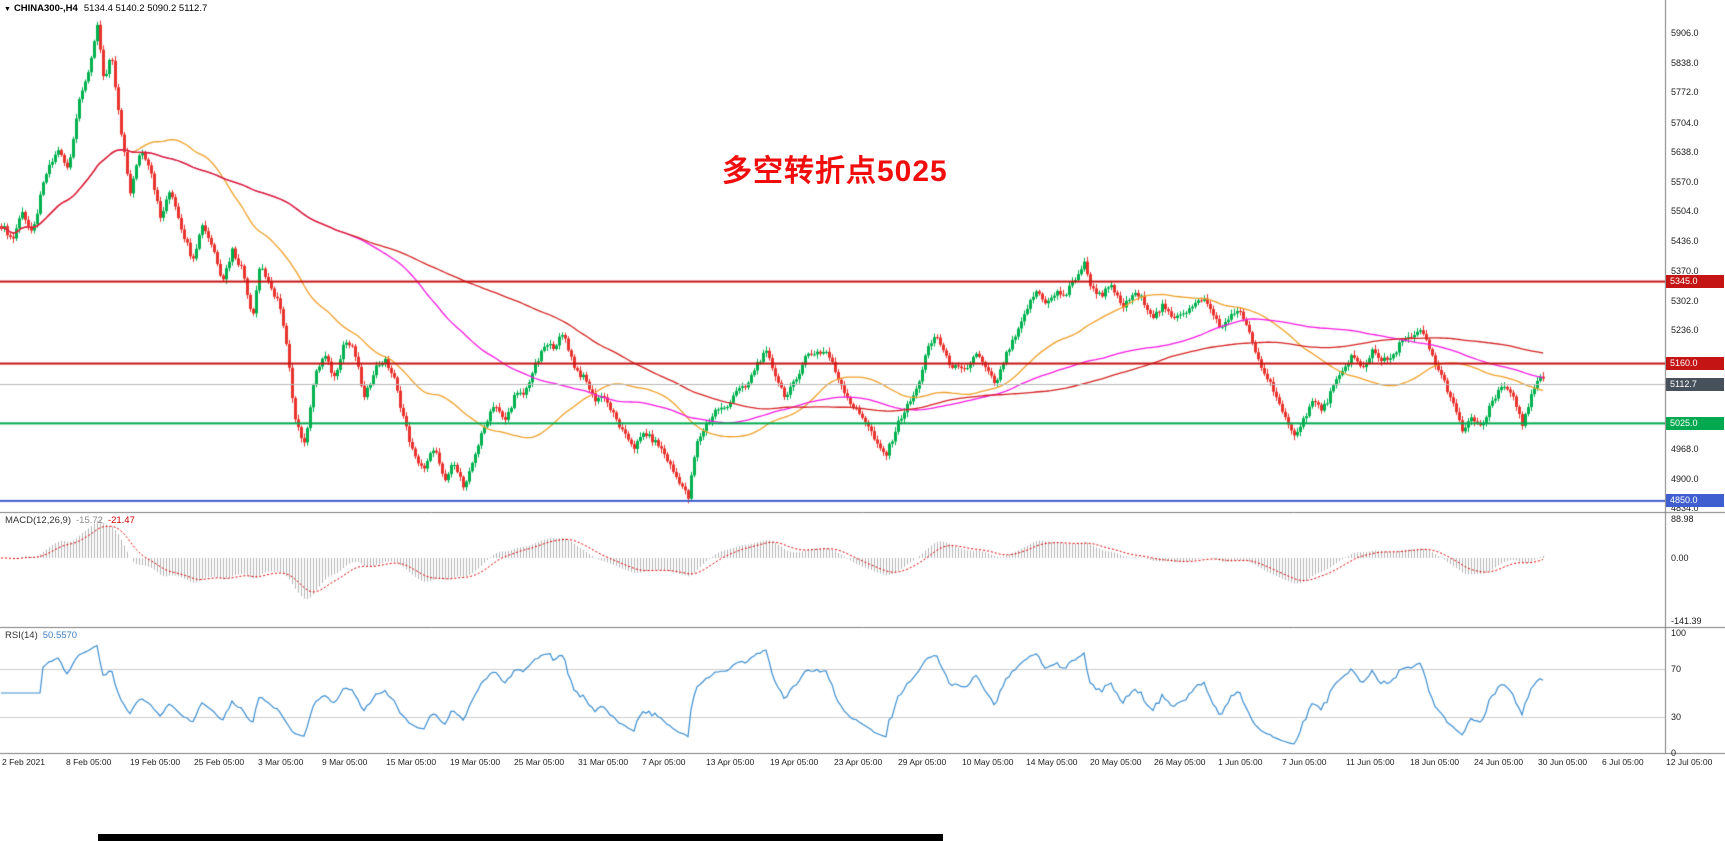  Describe the element at coordinates (38, 520) in the screenshot. I see `macd-name: MACD(12,26,9)` at that location.